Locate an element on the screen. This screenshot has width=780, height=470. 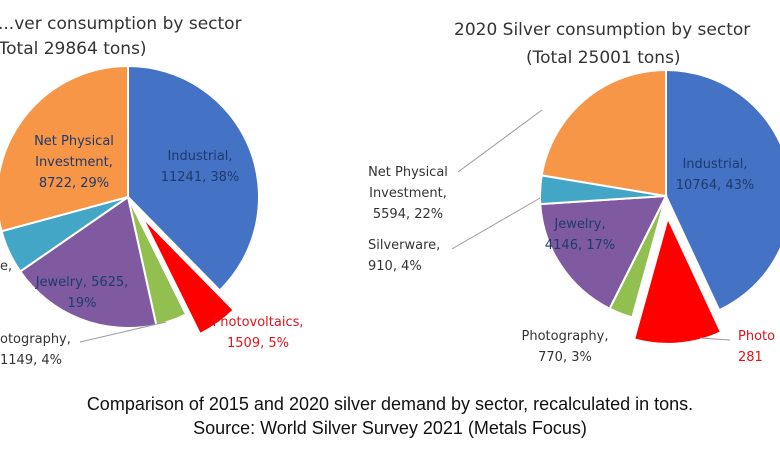
pie-2015-label-industrial: Industrial, 11241, 38% is located at coordinates (200, 167).